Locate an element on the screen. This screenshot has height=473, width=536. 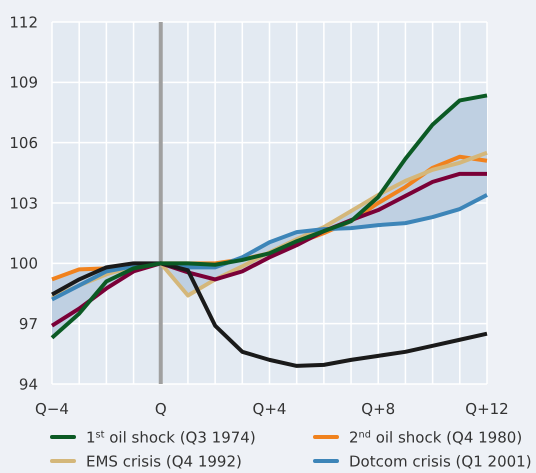
y-tick-label: 109 is located at coordinates (23, 83).